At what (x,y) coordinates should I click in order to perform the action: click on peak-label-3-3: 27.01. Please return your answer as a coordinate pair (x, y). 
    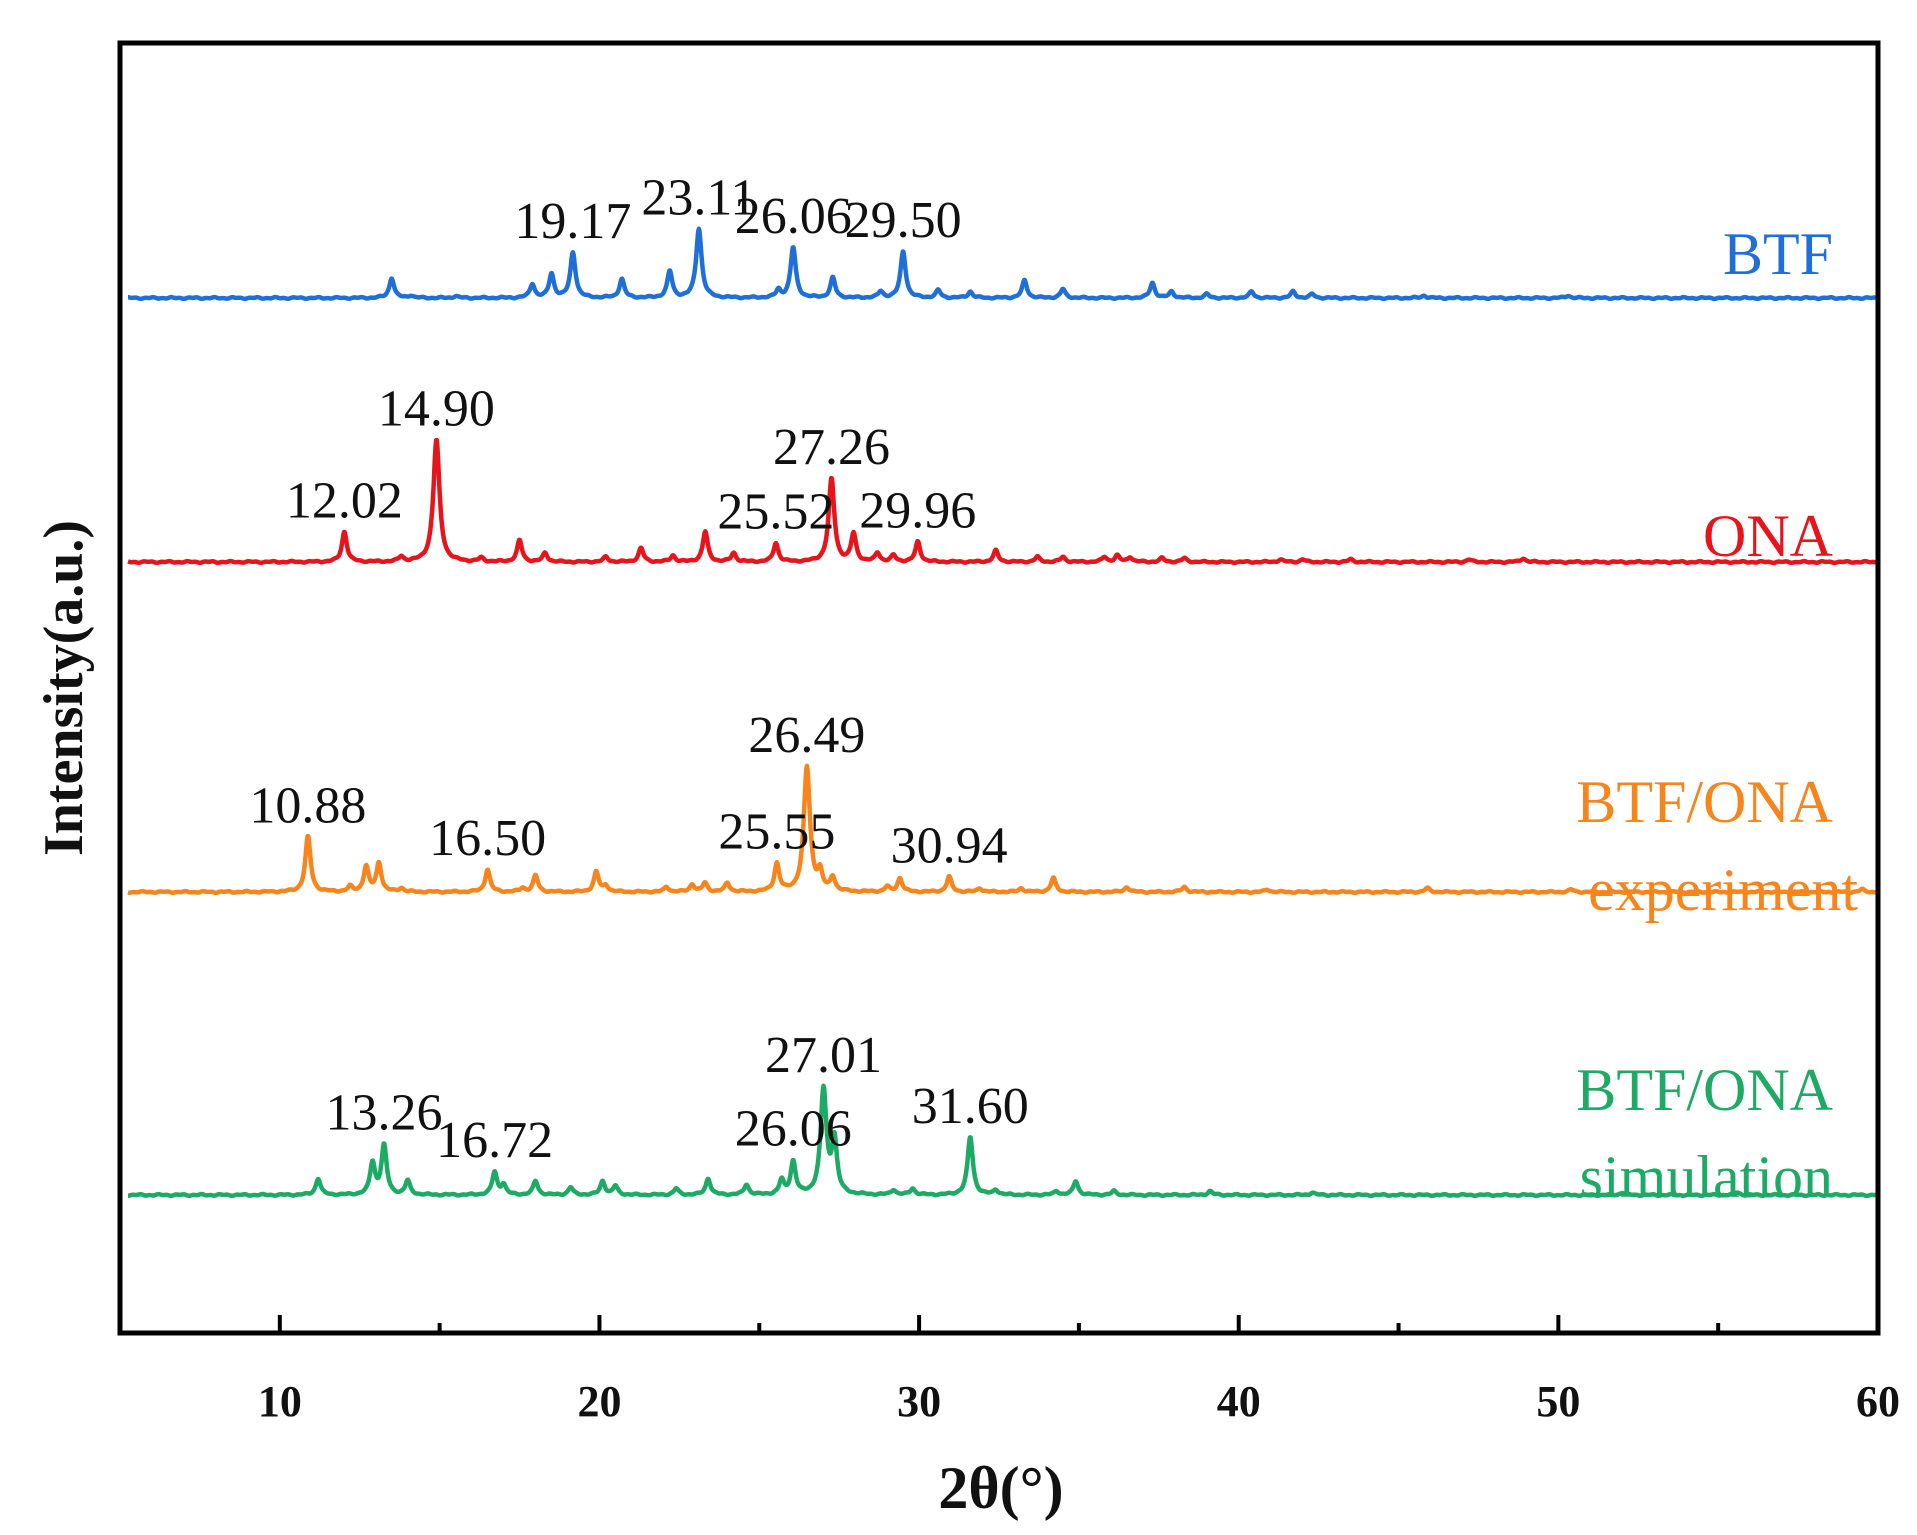
    Looking at the image, I should click on (823, 1055).